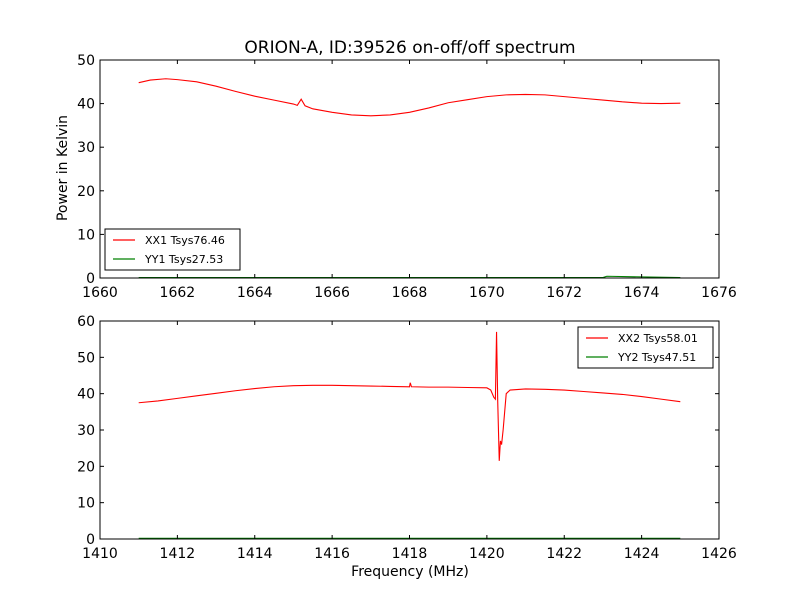  I want to click on chart-title: ORION-A, ID:39526 on-off/off spectrum, so click(409, 48).